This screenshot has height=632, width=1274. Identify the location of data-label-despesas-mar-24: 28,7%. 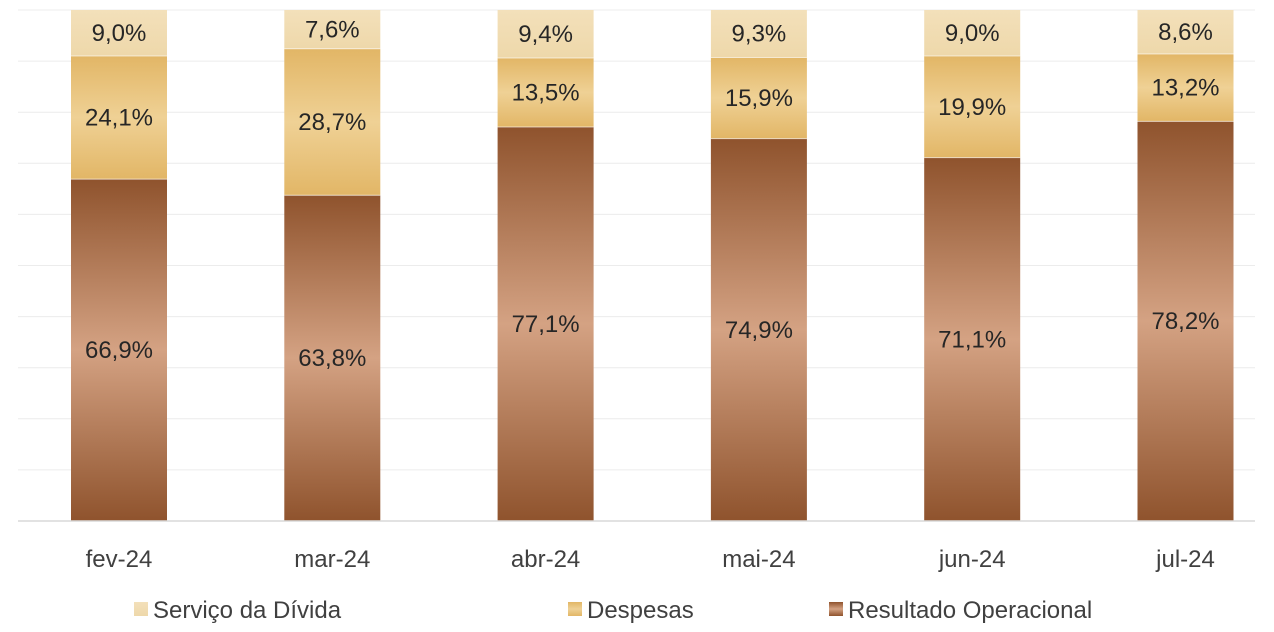
(332, 122).